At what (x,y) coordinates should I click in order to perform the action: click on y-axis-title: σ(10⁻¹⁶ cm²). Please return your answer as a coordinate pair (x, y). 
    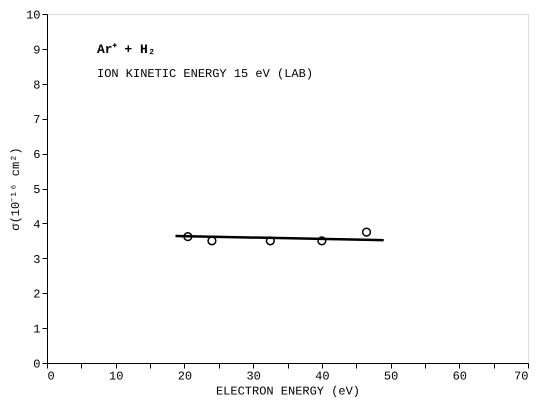
    Looking at the image, I should click on (16, 189).